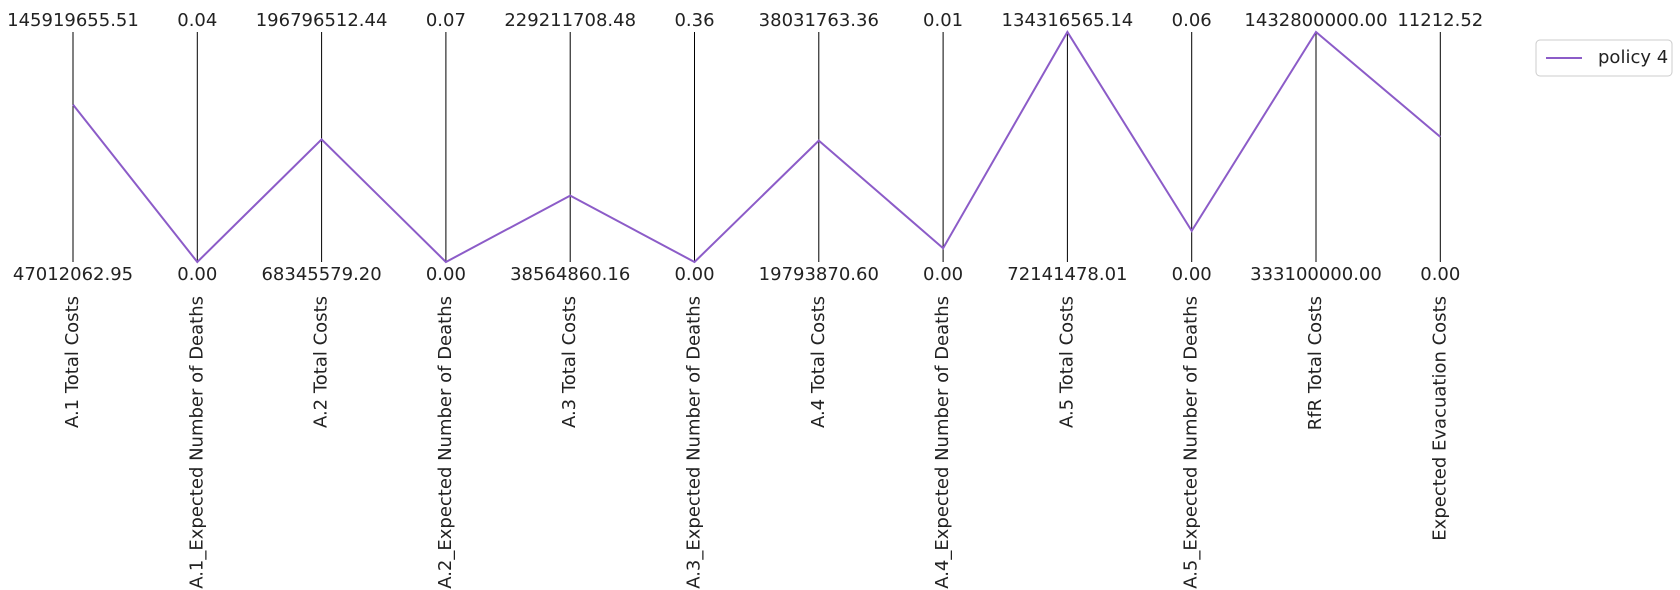 The image size is (1680, 590). What do you see at coordinates (446, 20) in the screenshot?
I see `axis-3-max-label: 0.07` at bounding box center [446, 20].